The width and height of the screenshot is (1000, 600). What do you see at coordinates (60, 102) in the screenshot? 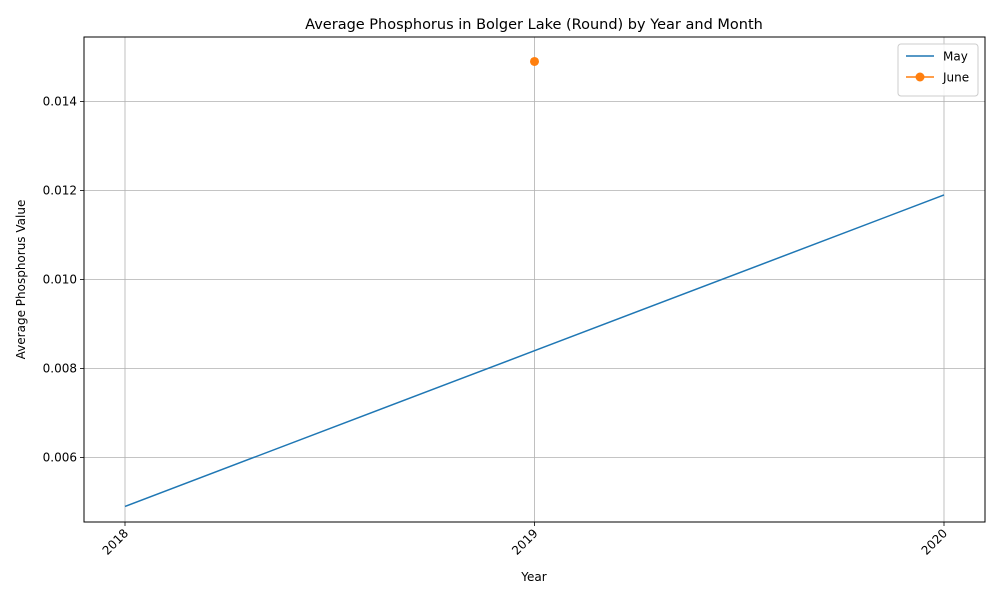
I see `y-tick-label: 0.014` at bounding box center [60, 102].